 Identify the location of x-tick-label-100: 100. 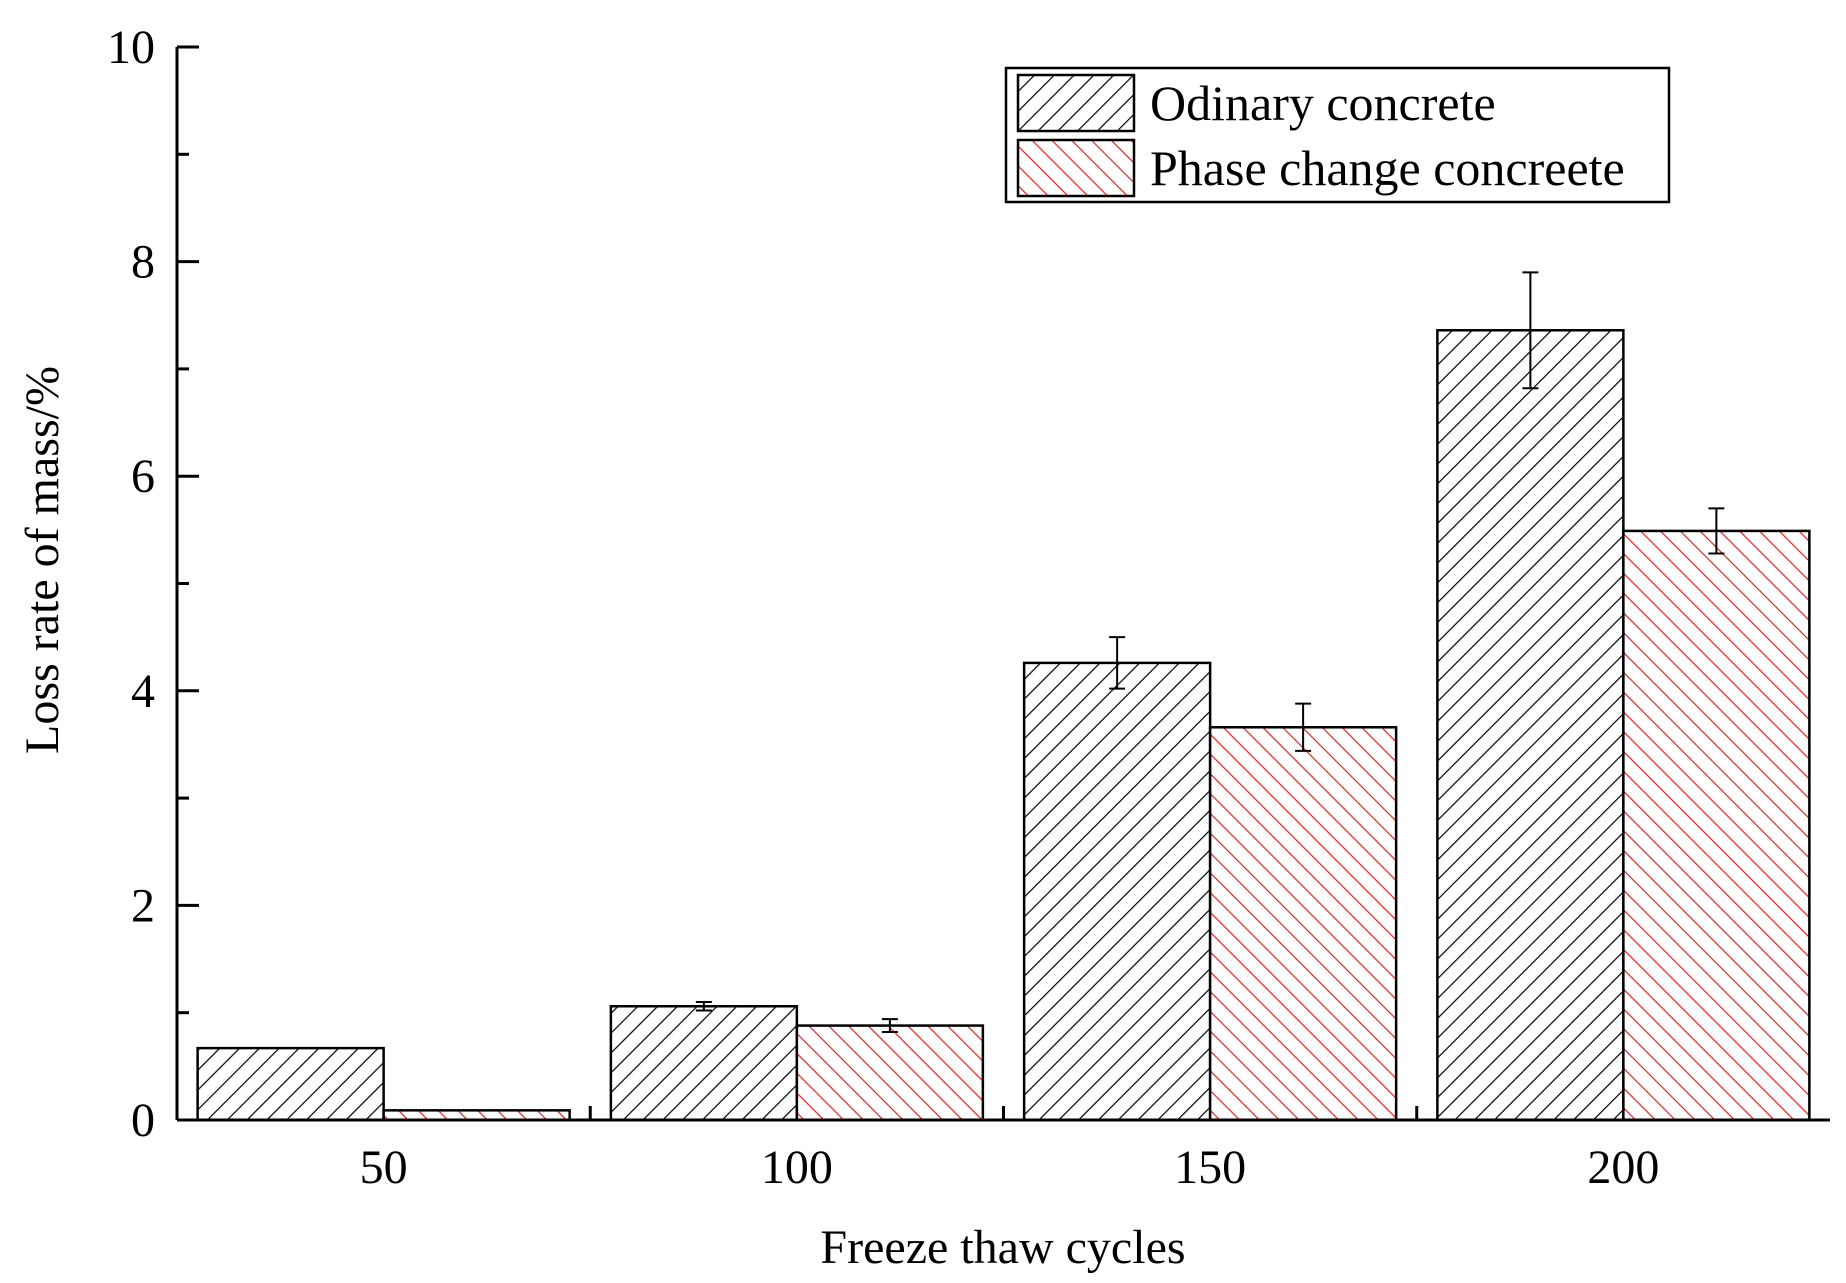
(797, 1167).